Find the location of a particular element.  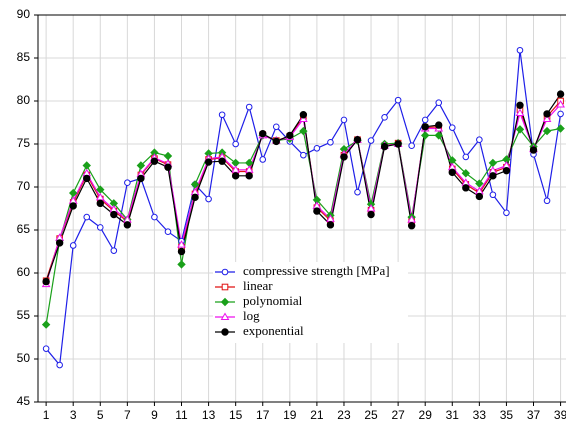

x-tick-label: 1 is located at coordinates (46, 414).